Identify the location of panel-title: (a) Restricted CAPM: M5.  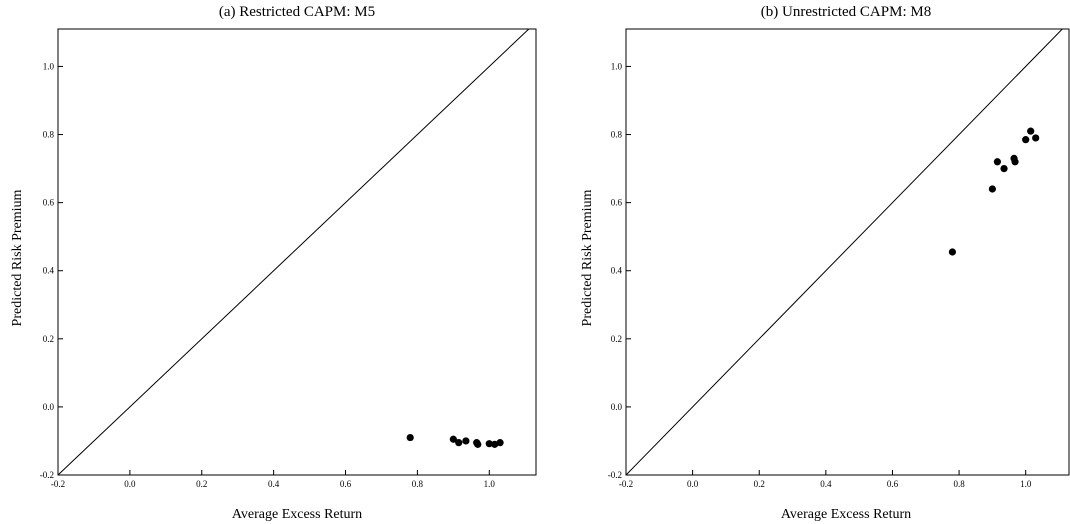
(297, 12).